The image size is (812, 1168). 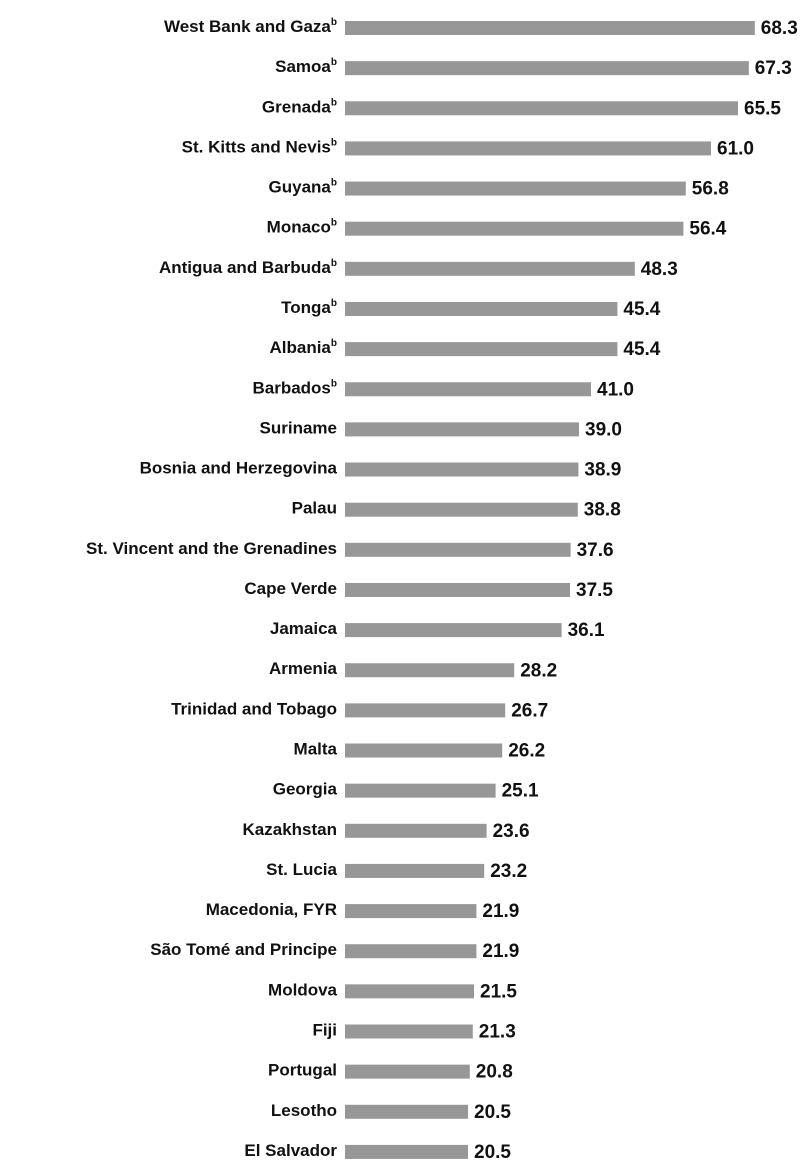 I want to click on category-name: Portugal, so click(x=302, y=1070).